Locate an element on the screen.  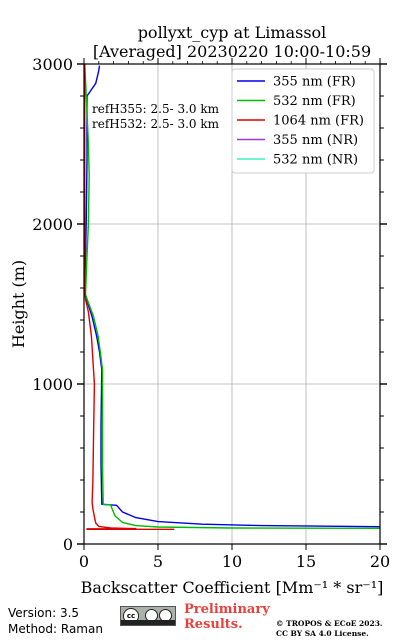
copyright-line-1: © TROPOS & ECoE 2023. is located at coordinates (329, 623).